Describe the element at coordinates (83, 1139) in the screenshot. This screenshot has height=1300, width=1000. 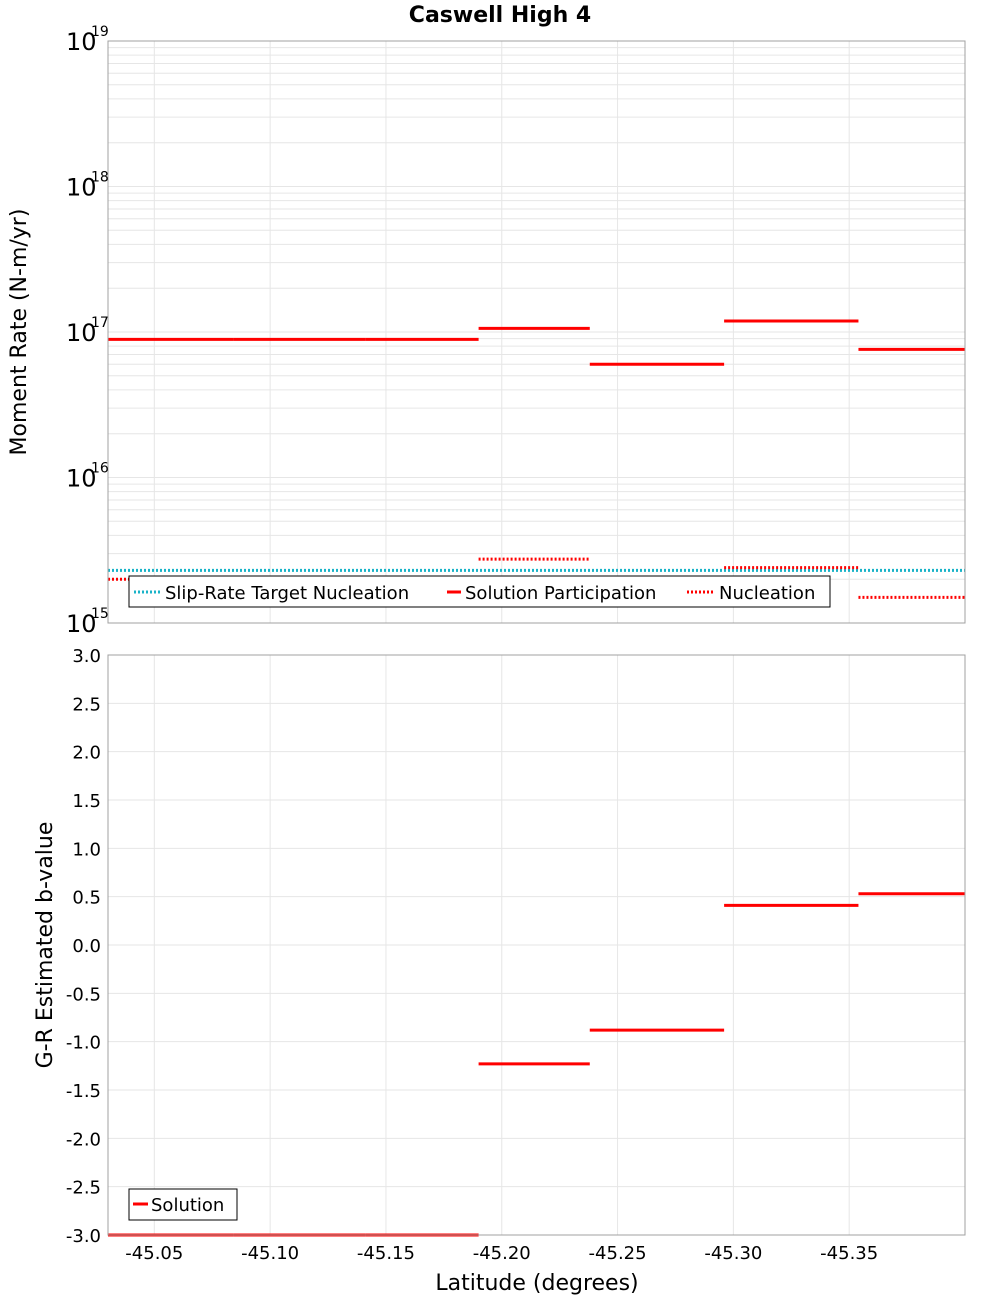
I see `b-value-y-tick-2: -2.0` at that location.